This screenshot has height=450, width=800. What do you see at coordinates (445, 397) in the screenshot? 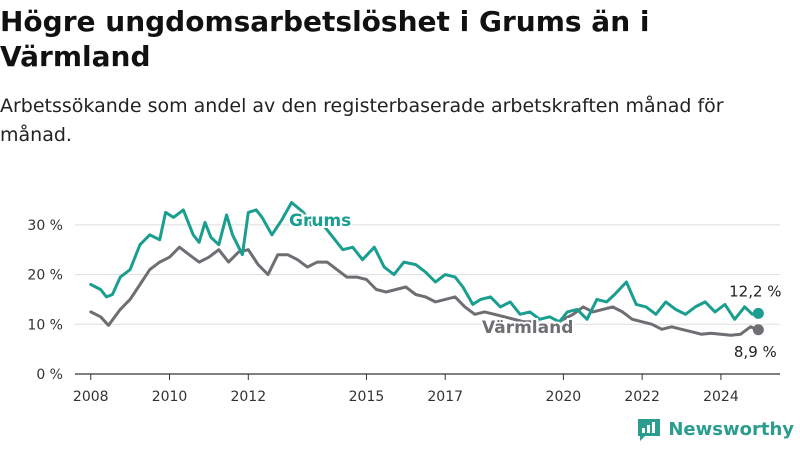
I see `x-tick-label: 2017` at bounding box center [445, 397].